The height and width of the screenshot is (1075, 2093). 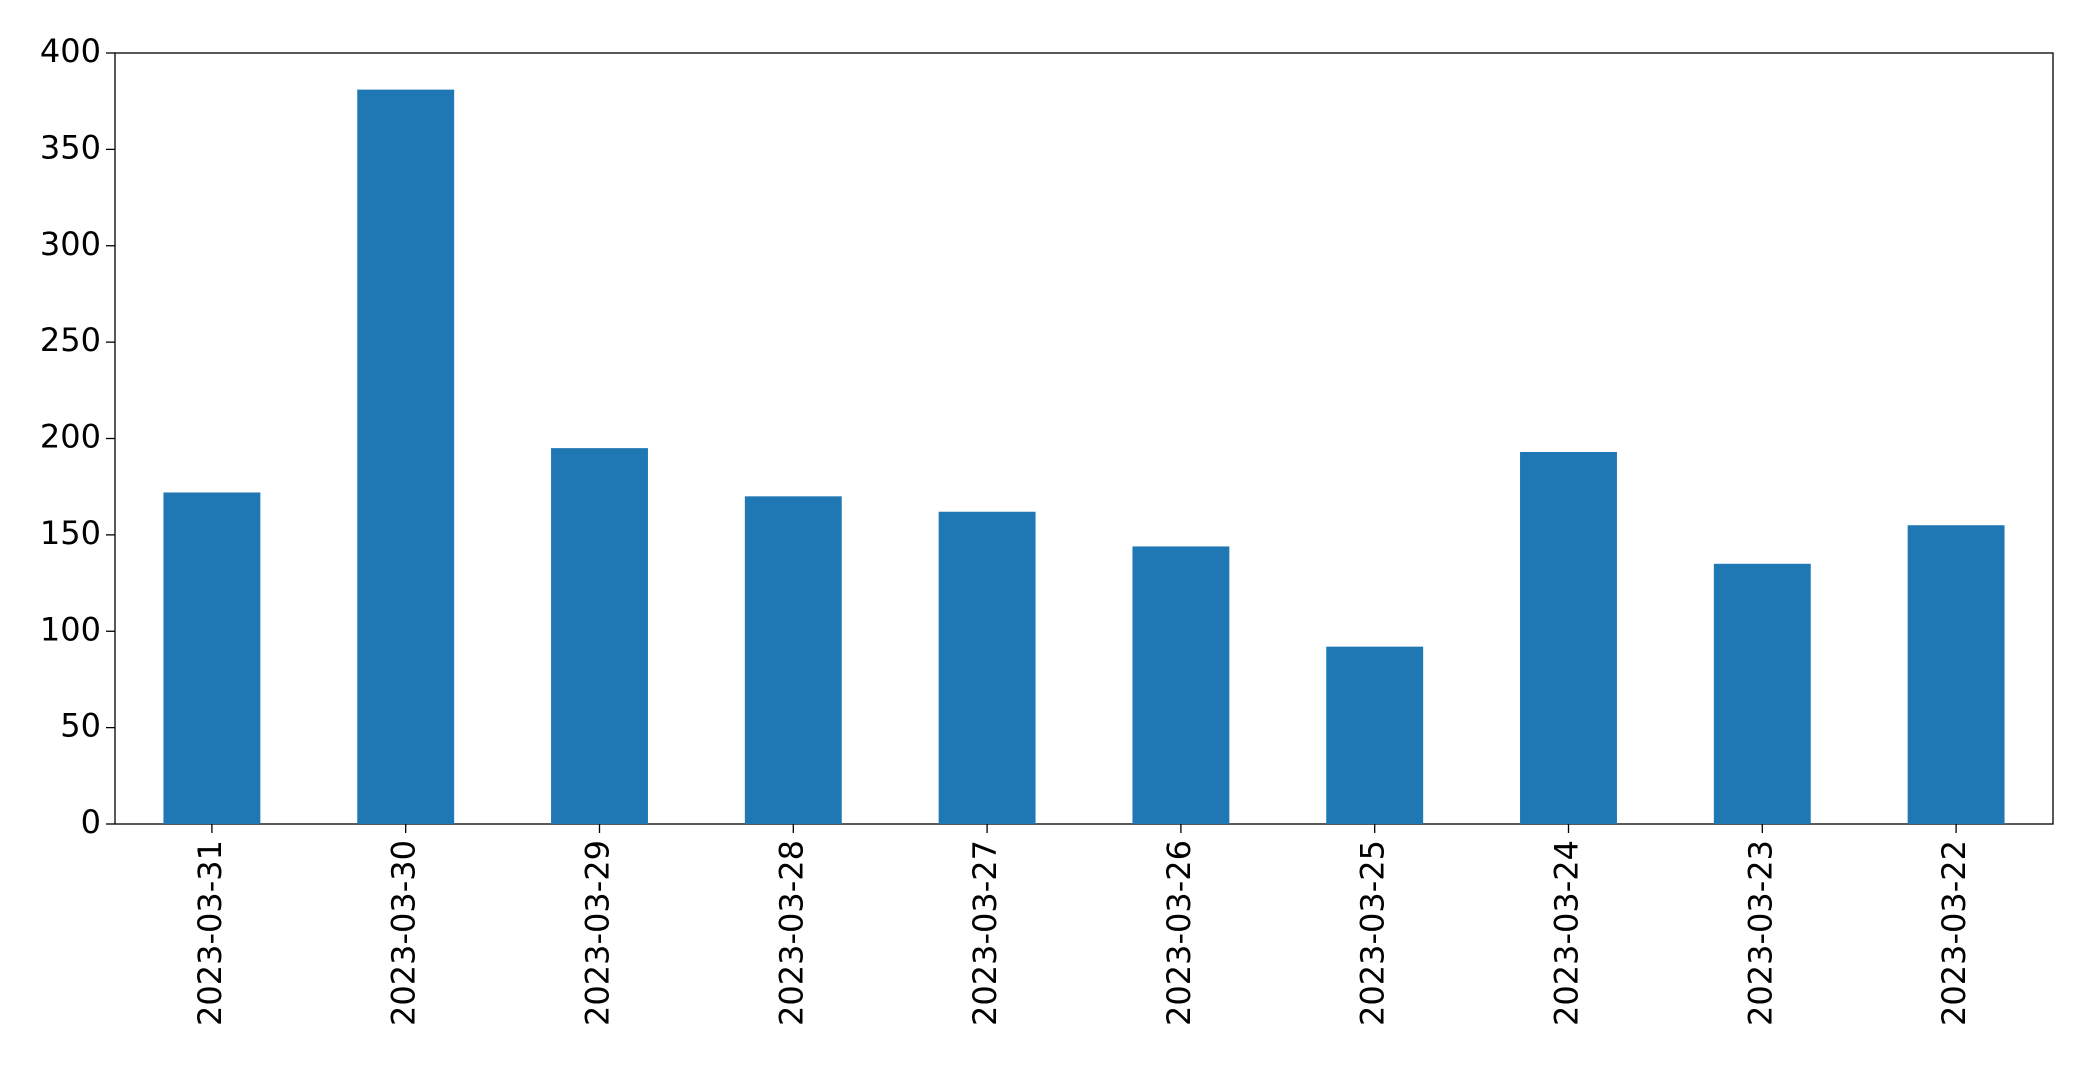 I want to click on y-tick-label: 400, so click(x=70, y=51).